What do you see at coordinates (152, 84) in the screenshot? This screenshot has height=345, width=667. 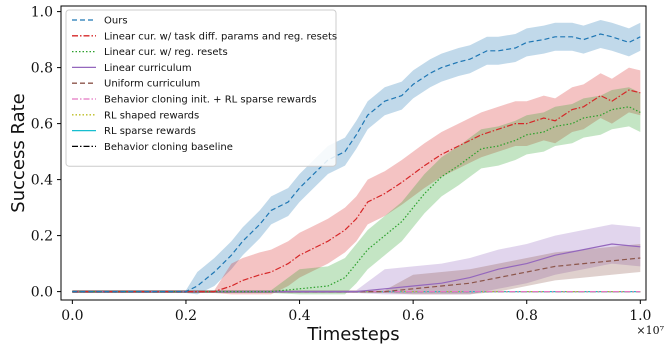 I see `legend-label-5: Uniform curriculum` at bounding box center [152, 84].